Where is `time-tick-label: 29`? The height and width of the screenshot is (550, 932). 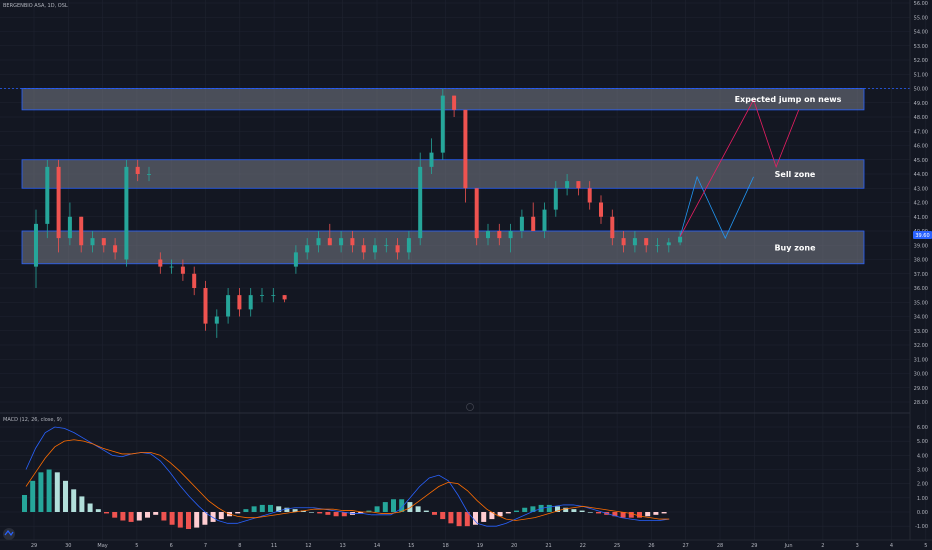 time-tick-label: 29 is located at coordinates (754, 546).